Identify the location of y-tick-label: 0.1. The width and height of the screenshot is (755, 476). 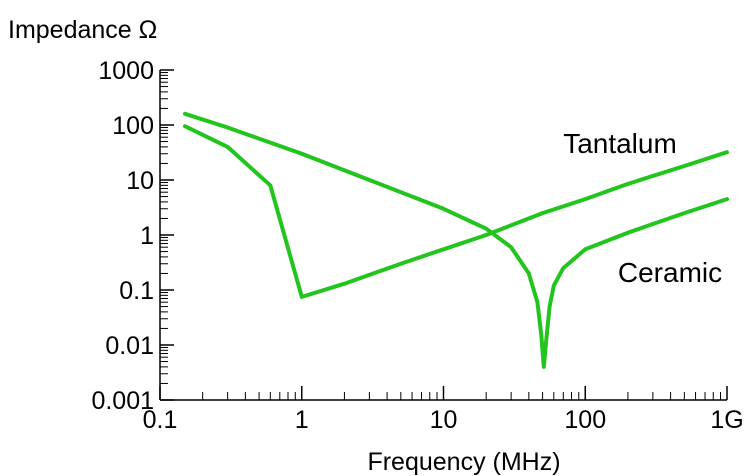
(136, 291).